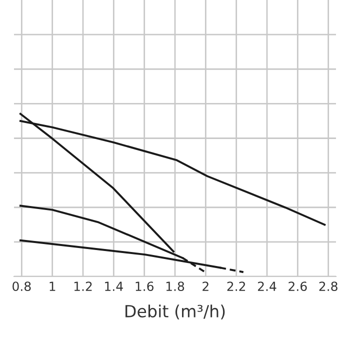 The width and height of the screenshot is (350, 350). What do you see at coordinates (114, 286) in the screenshot?
I see `x-tick-label: 1.4` at bounding box center [114, 286].